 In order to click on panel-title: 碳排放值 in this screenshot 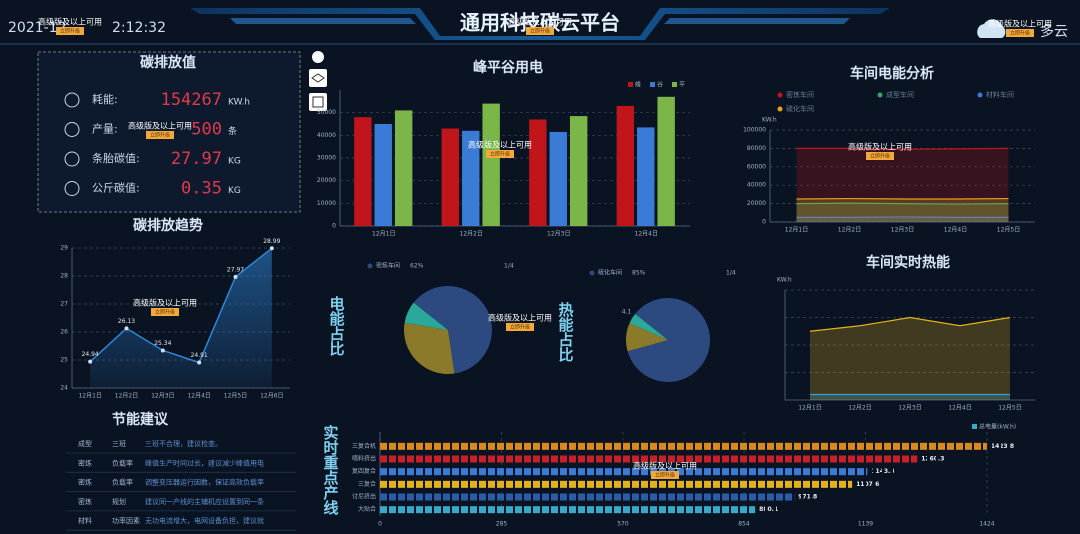, I will do `click(168, 62)`.